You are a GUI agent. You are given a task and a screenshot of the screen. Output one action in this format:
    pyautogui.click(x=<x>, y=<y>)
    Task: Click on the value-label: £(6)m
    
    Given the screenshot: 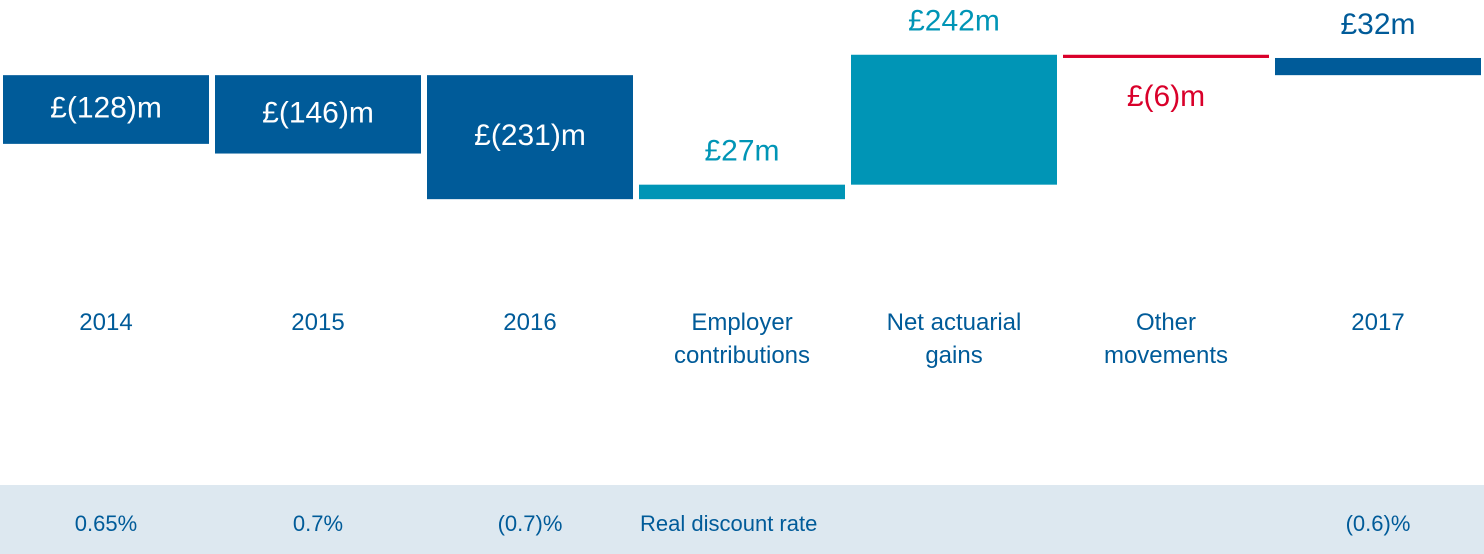 What is the action you would take?
    pyautogui.click(x=1166, y=96)
    